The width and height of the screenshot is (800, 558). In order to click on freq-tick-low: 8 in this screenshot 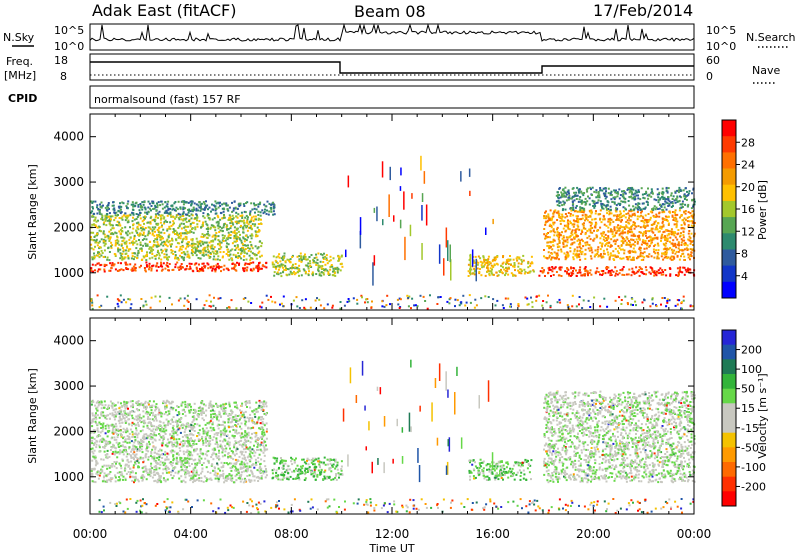, I will do `click(63, 76)`.